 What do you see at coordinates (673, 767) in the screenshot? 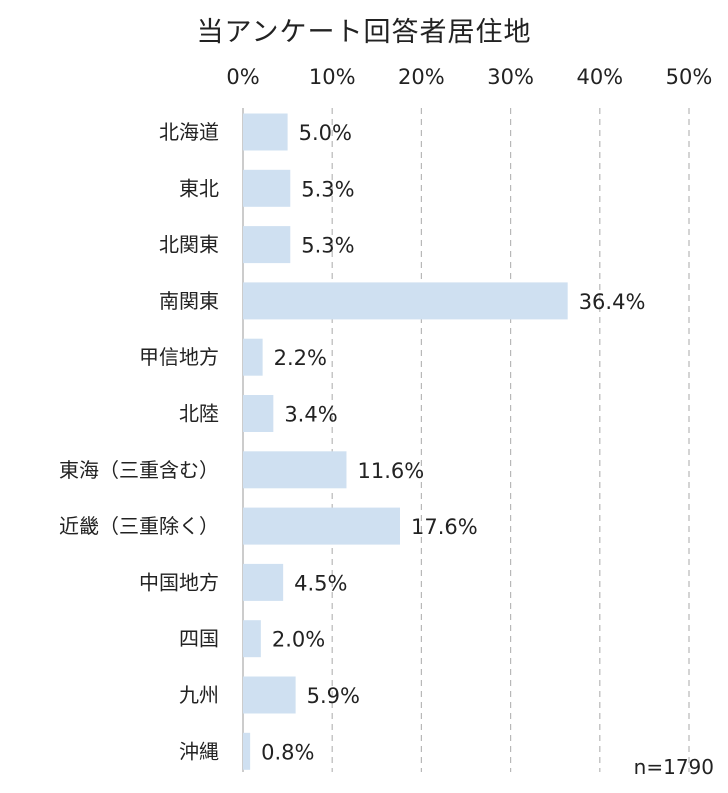
I see `sample-size-note: n=1790` at bounding box center [673, 767].